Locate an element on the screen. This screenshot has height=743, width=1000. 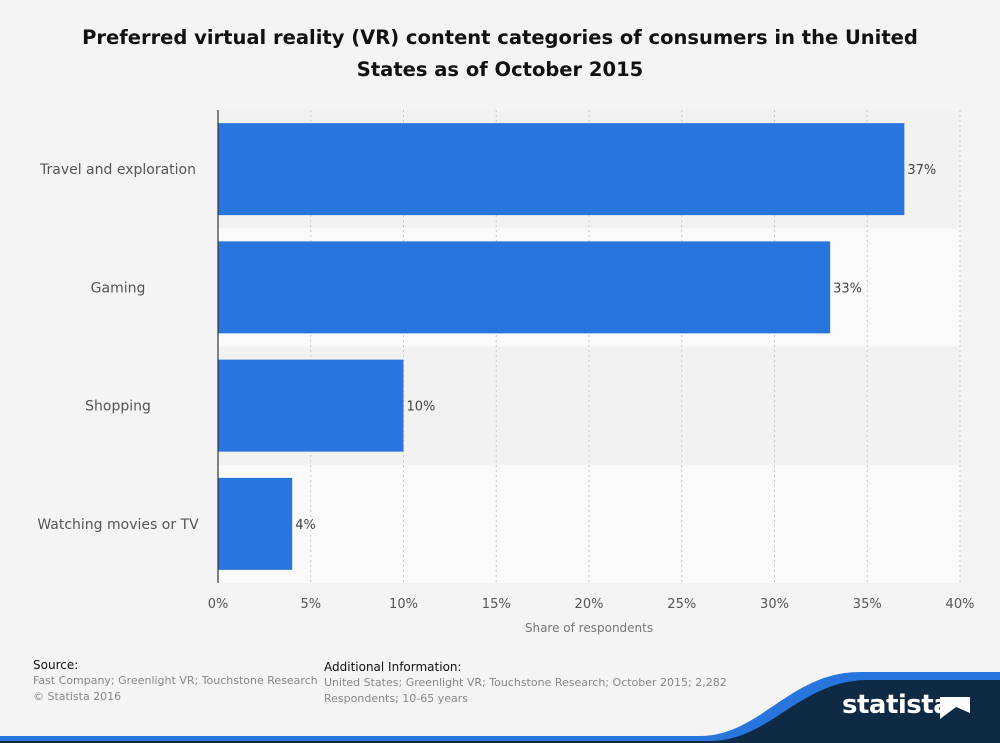
data-label: 10% is located at coordinates (421, 407).